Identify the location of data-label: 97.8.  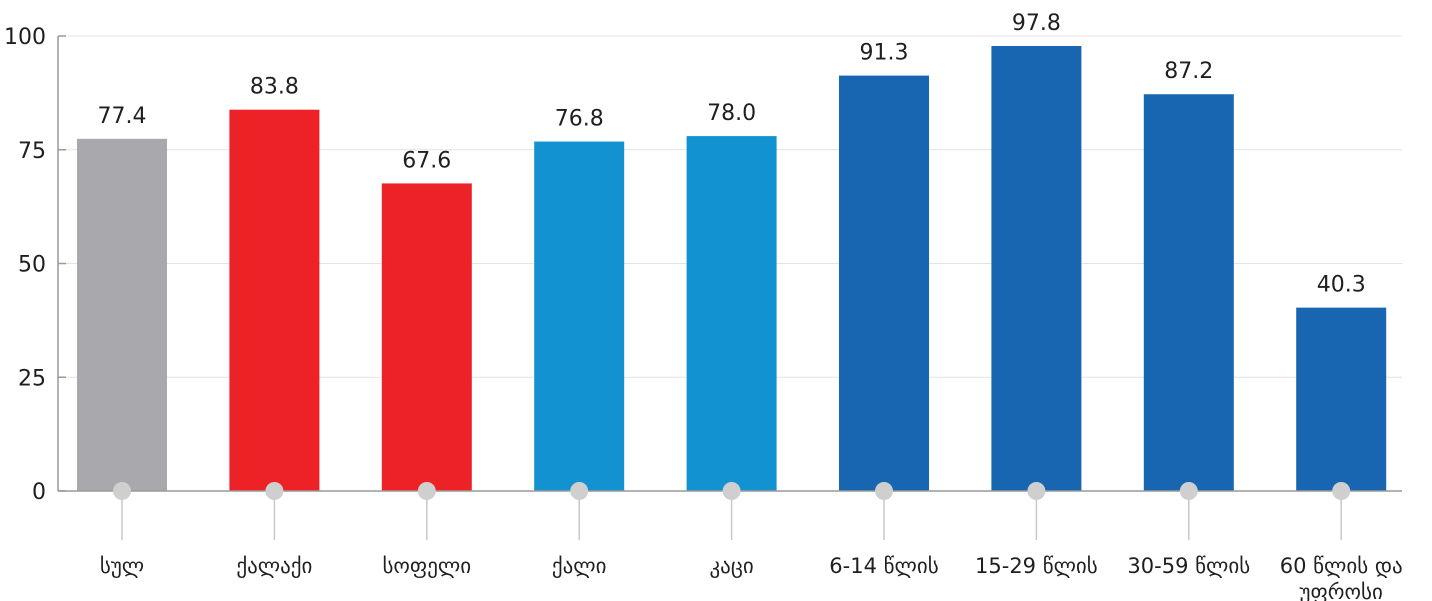
(1036, 23).